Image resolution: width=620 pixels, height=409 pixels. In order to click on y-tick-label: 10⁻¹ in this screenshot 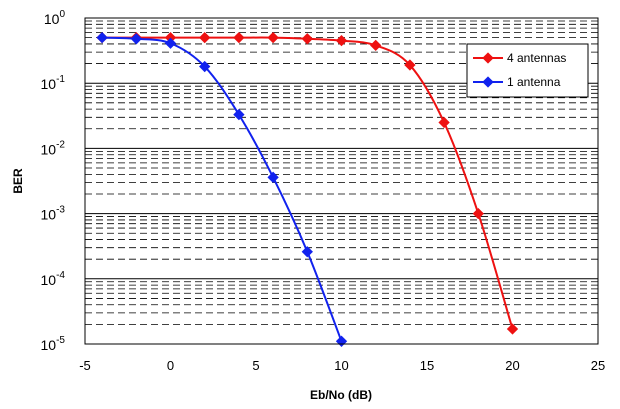, I will do `click(53, 83)`.